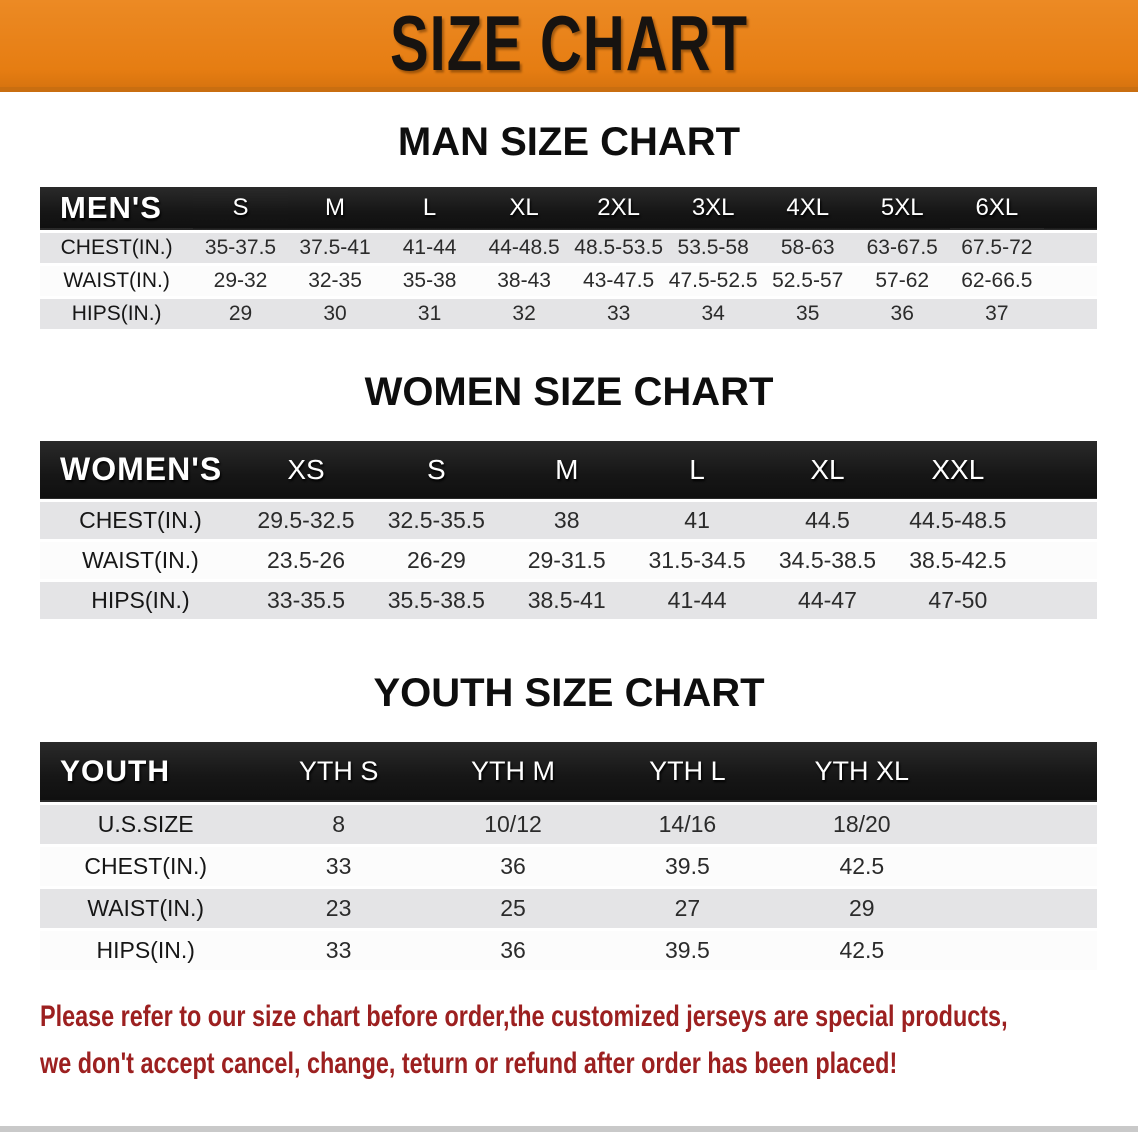 The image size is (1138, 1132). I want to click on size-value-cell: 29.5-32.5, so click(306, 520).